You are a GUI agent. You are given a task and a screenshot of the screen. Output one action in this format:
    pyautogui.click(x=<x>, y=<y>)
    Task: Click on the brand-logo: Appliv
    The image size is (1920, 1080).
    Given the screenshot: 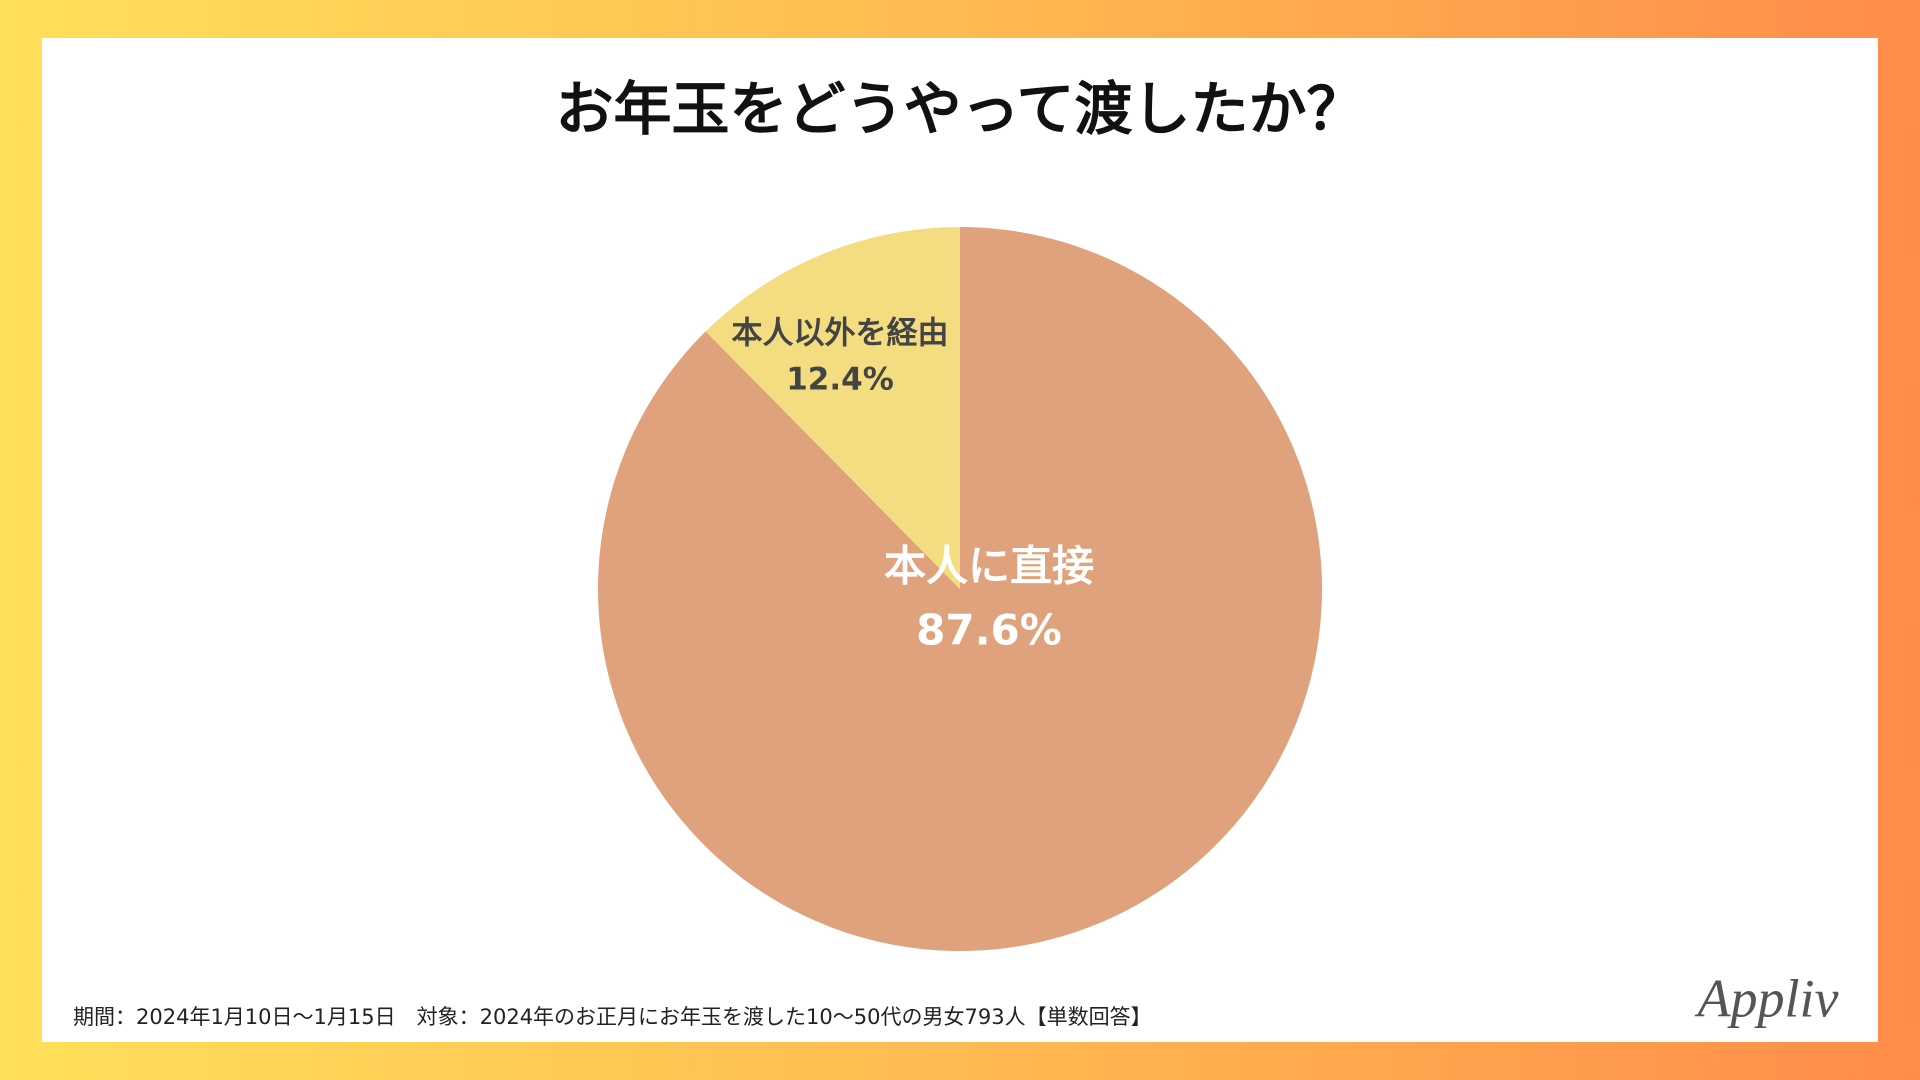 What is the action you would take?
    pyautogui.click(x=1767, y=998)
    